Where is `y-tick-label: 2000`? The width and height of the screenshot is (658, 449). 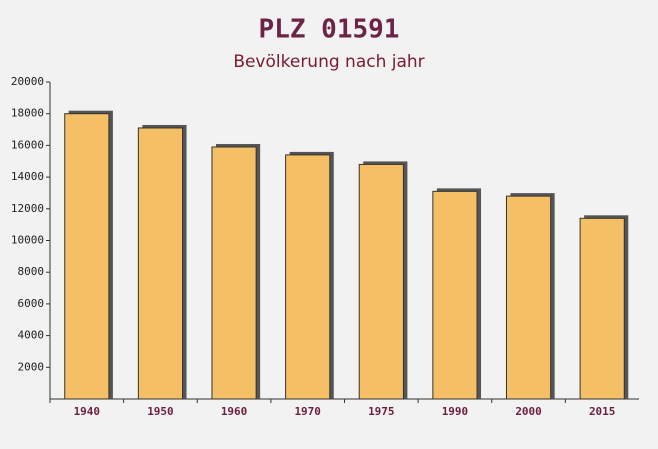
y-tick-label: 2000 is located at coordinates (31, 366).